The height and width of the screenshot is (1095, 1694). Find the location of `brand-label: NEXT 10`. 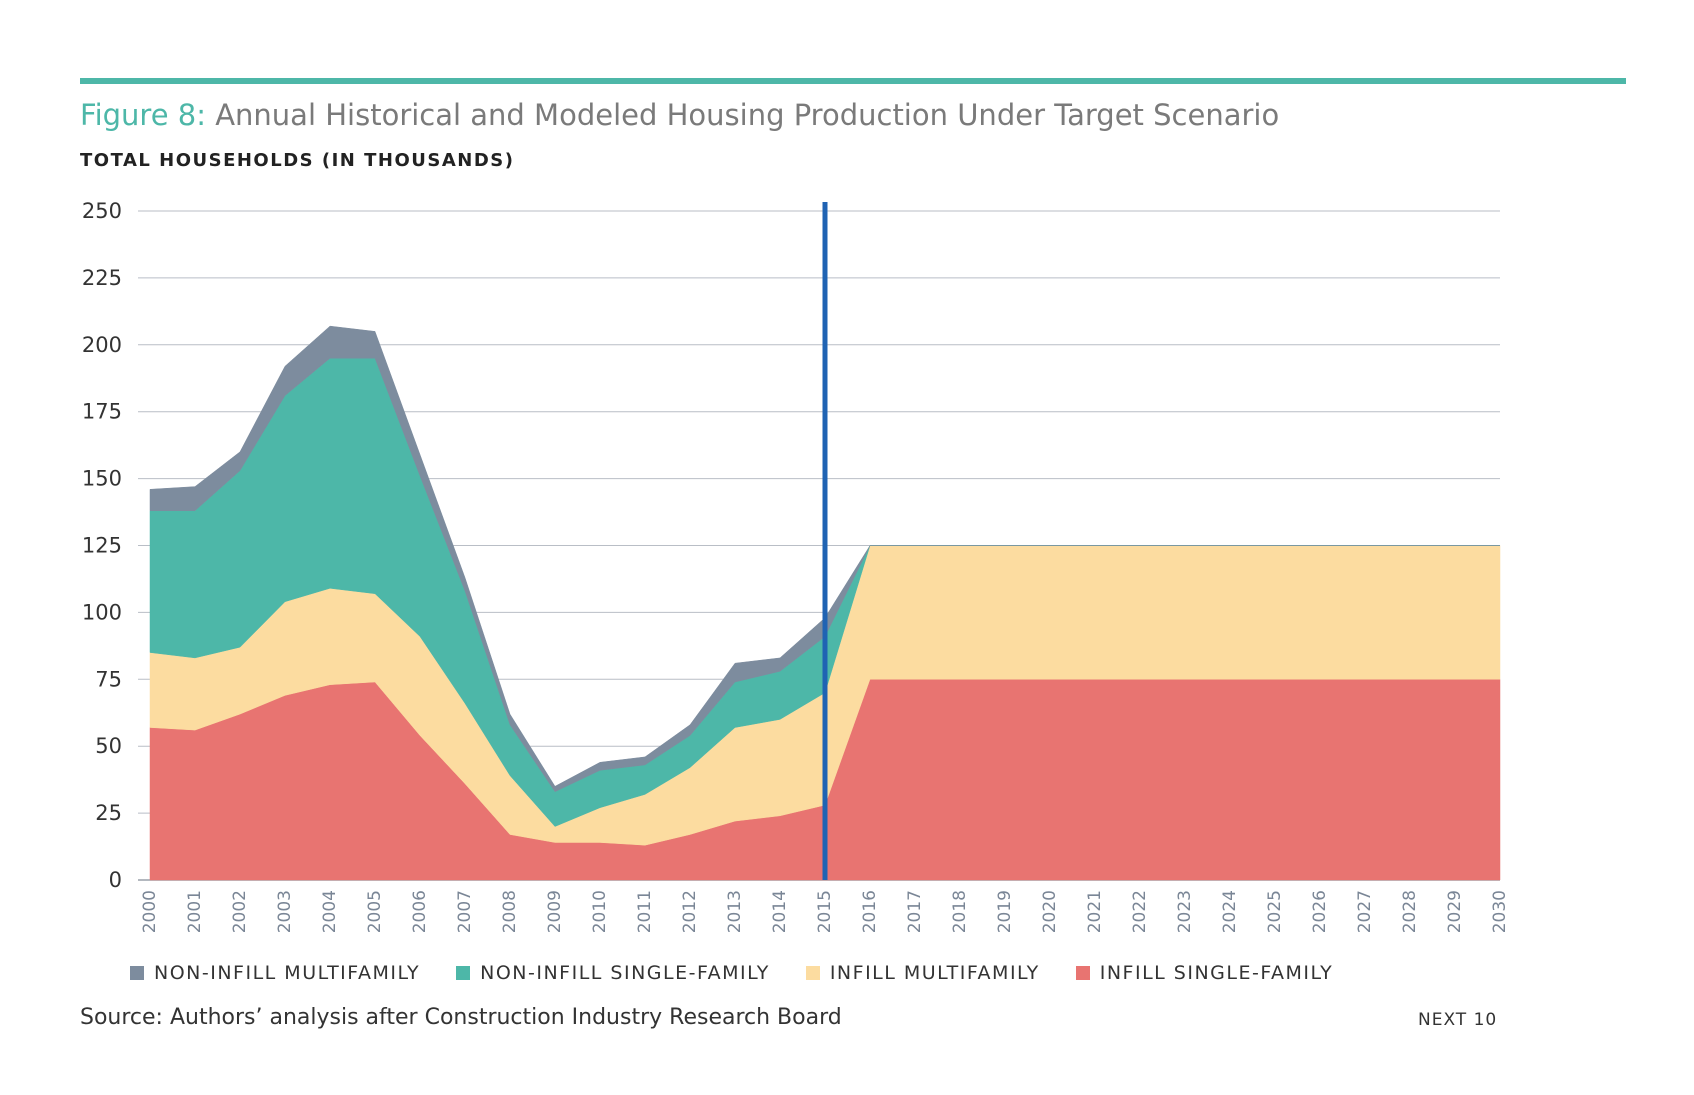

brand-label: NEXT 10 is located at coordinates (1458, 1020).